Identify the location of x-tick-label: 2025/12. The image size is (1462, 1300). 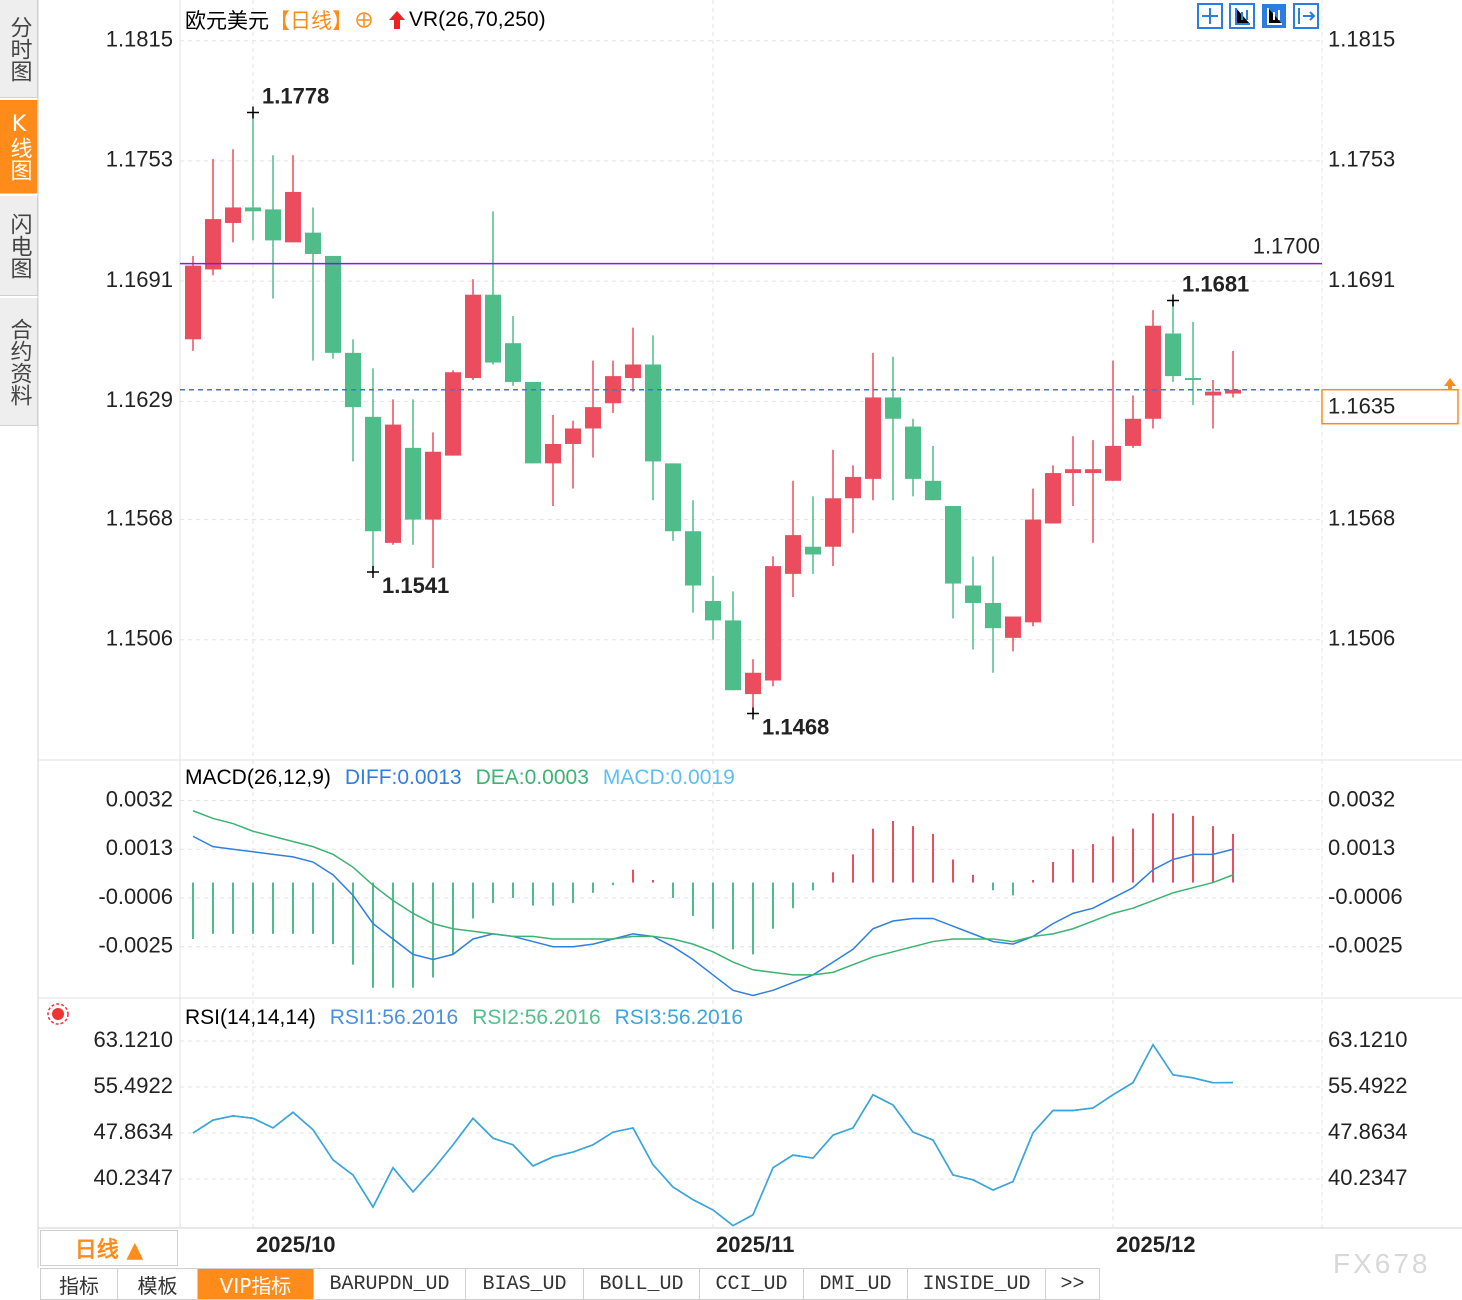
(1156, 1244).